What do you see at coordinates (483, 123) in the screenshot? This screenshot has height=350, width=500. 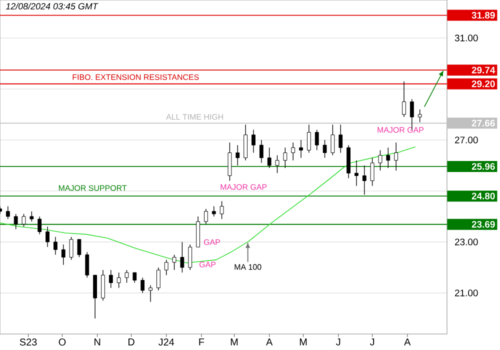 I see `ref-line-label: 27.66` at bounding box center [483, 123].